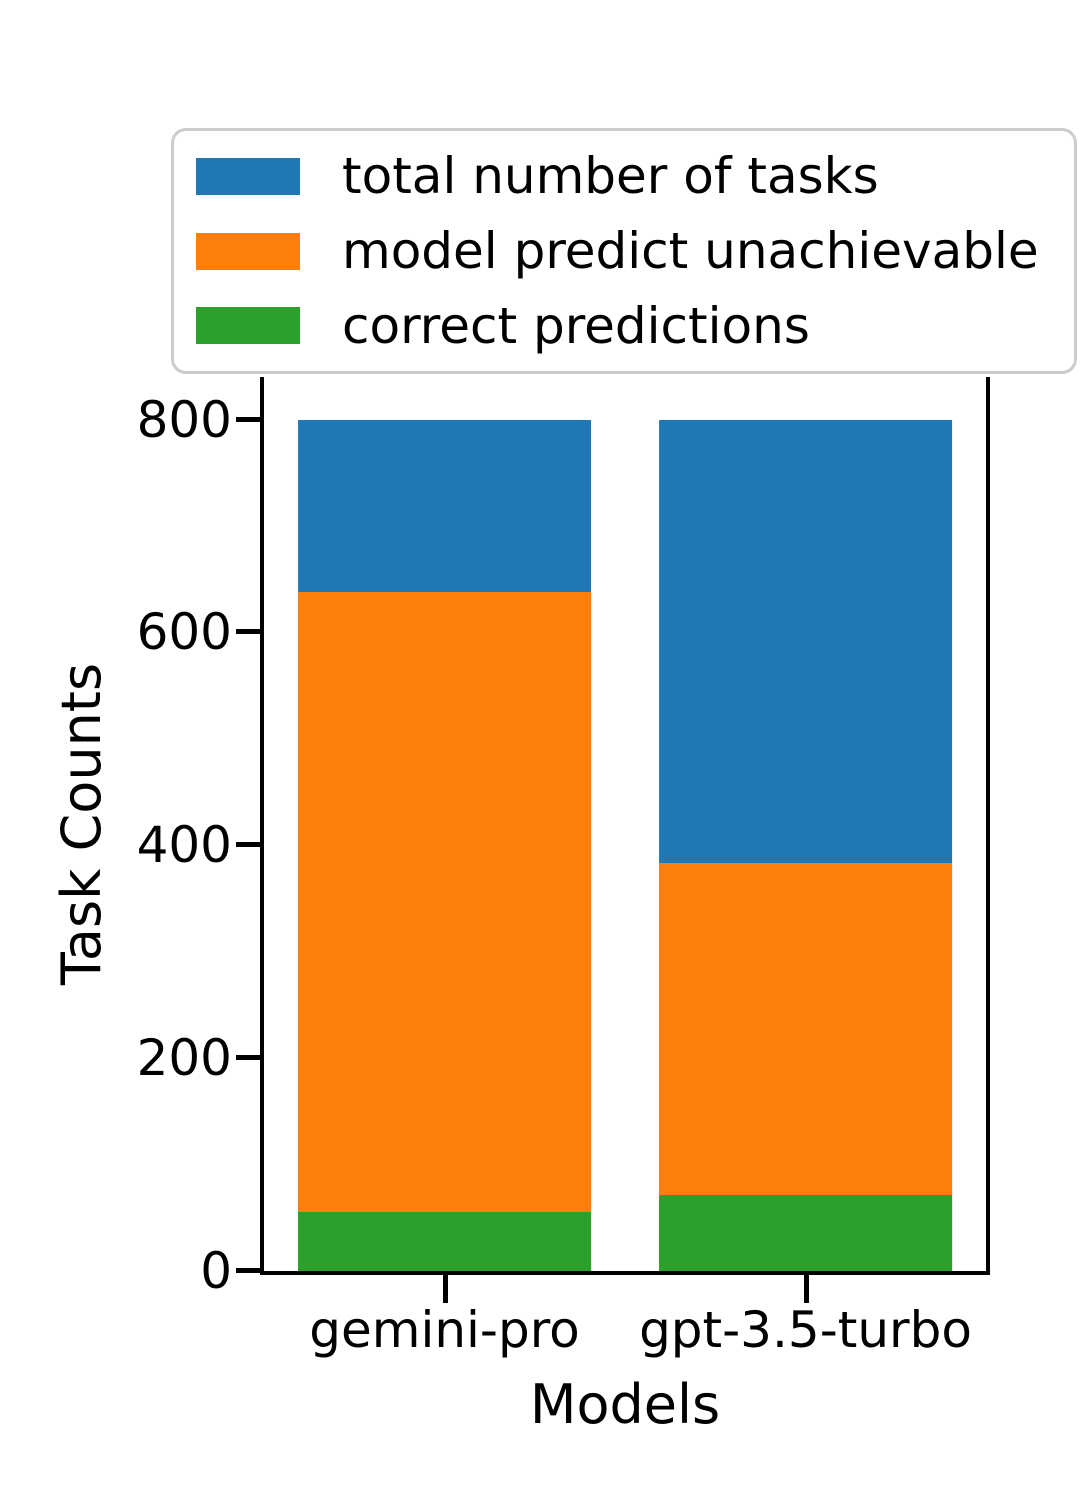 The height and width of the screenshot is (1489, 1080). Describe the element at coordinates (184, 845) in the screenshot. I see `y-tick-label-400: 400` at that location.